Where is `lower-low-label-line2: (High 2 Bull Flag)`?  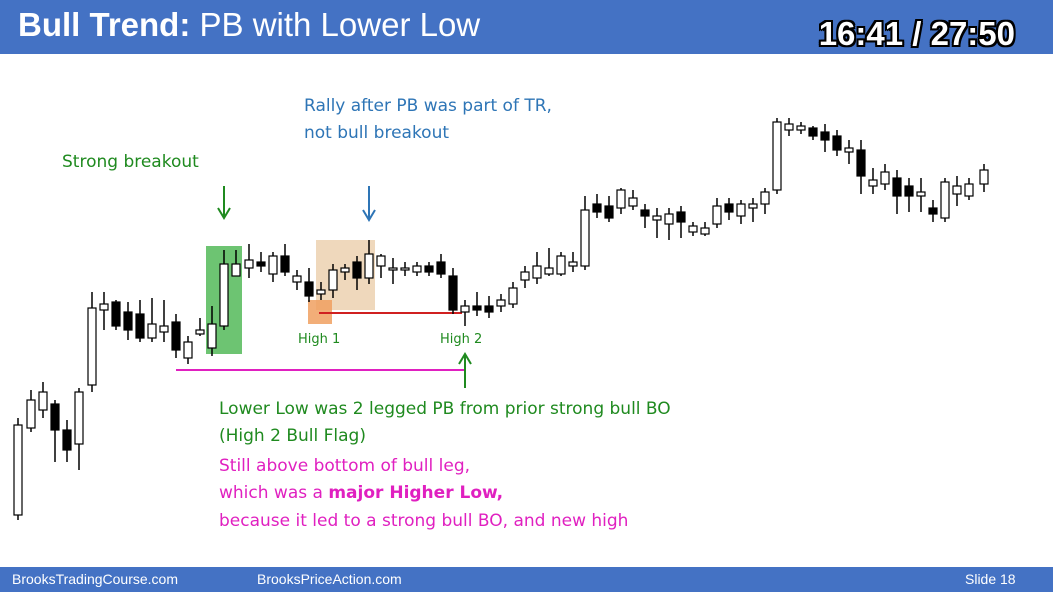 lower-low-label-line2: (High 2 Bull Flag) is located at coordinates (292, 436).